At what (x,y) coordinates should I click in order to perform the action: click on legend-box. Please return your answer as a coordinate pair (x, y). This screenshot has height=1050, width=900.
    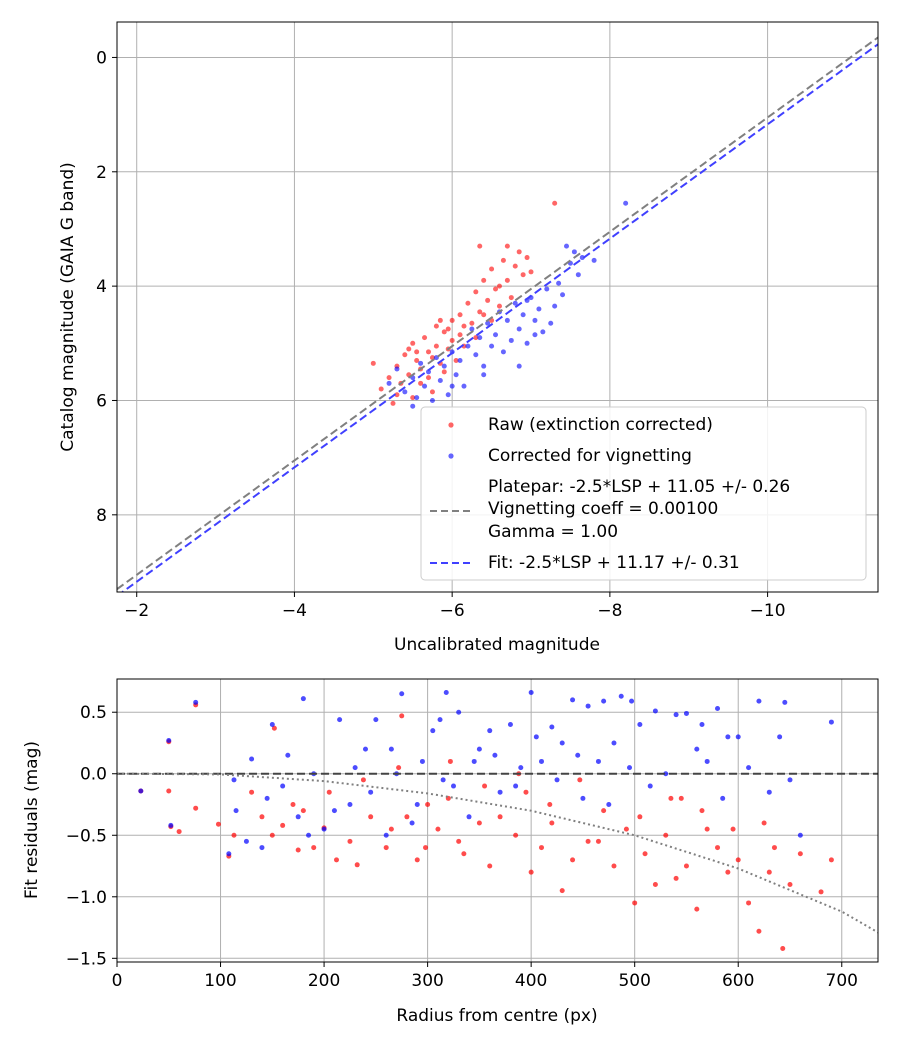
    Looking at the image, I should click on (643, 493).